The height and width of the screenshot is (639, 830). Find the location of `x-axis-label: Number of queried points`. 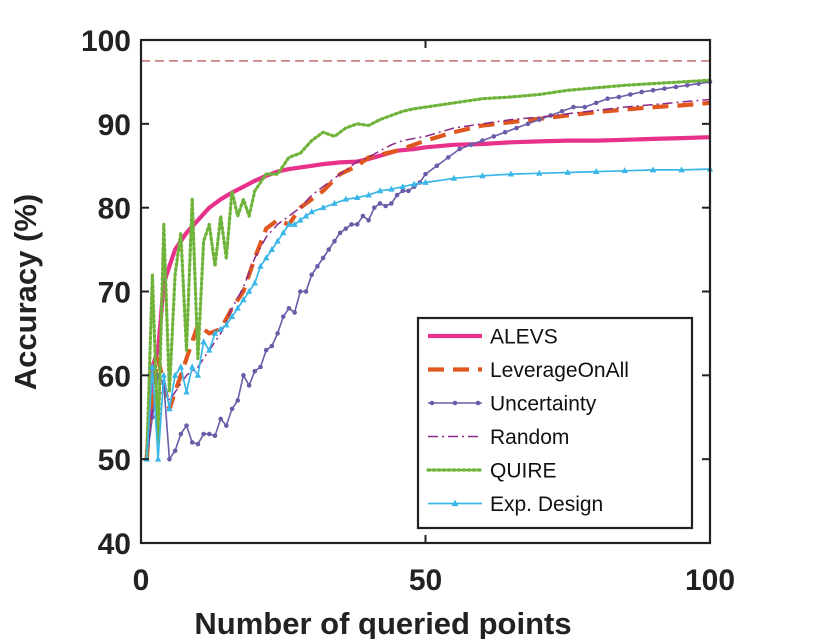

x-axis-label: Number of queried points is located at coordinates (382, 622).